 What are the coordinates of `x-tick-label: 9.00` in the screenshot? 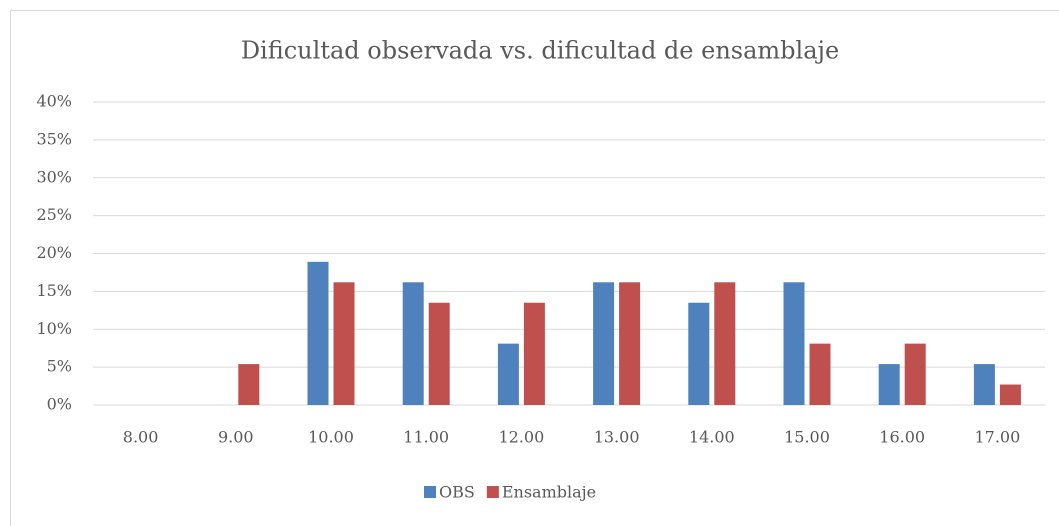 It's located at (236, 437).